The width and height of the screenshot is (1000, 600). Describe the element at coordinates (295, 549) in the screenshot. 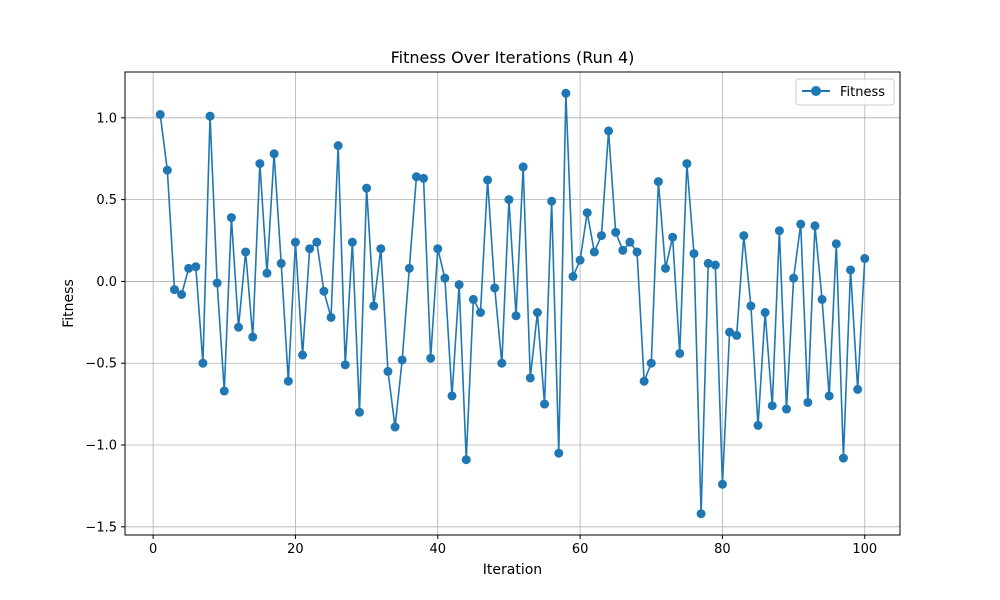

I see `x-tick-label: 20` at that location.